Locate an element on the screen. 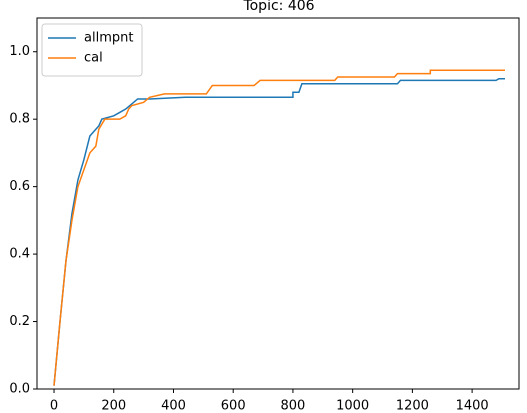 The width and height of the screenshot is (527, 413). x-tick-label: 0 is located at coordinates (54, 406).